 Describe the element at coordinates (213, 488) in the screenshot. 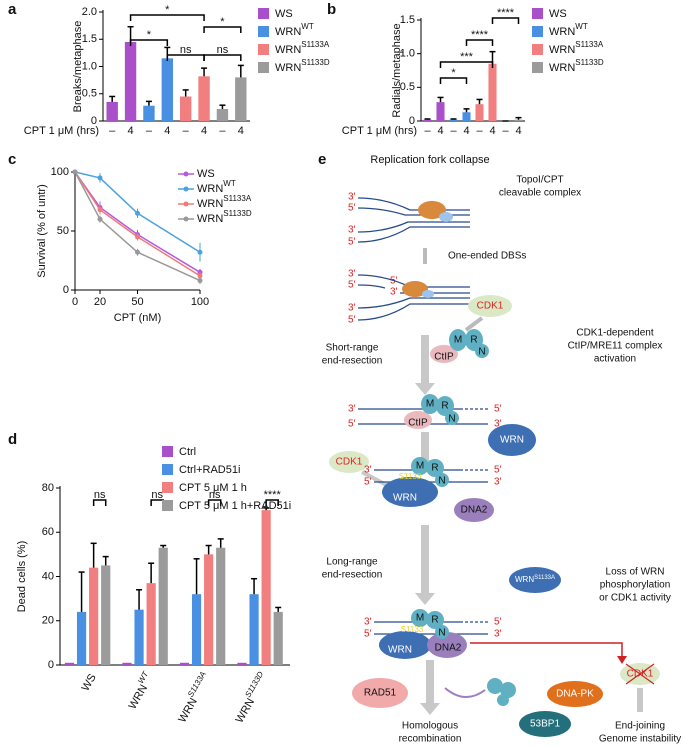

I see `legend-name: CPT 5 μM 1 h` at that location.